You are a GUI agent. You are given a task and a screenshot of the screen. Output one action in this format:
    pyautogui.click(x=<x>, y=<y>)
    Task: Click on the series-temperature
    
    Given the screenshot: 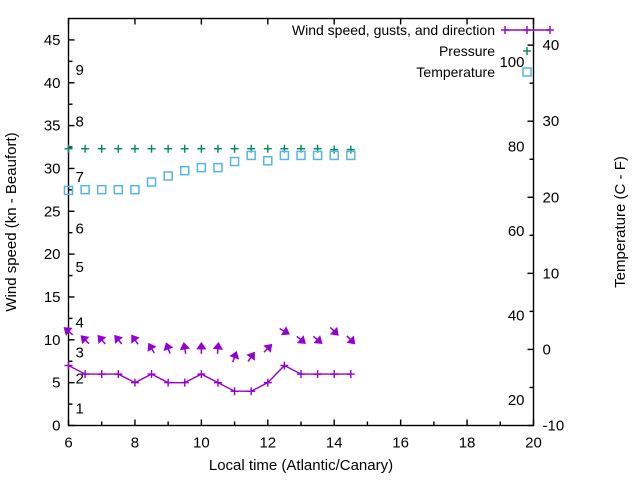 What is the action you would take?
    pyautogui.click(x=209, y=173)
    